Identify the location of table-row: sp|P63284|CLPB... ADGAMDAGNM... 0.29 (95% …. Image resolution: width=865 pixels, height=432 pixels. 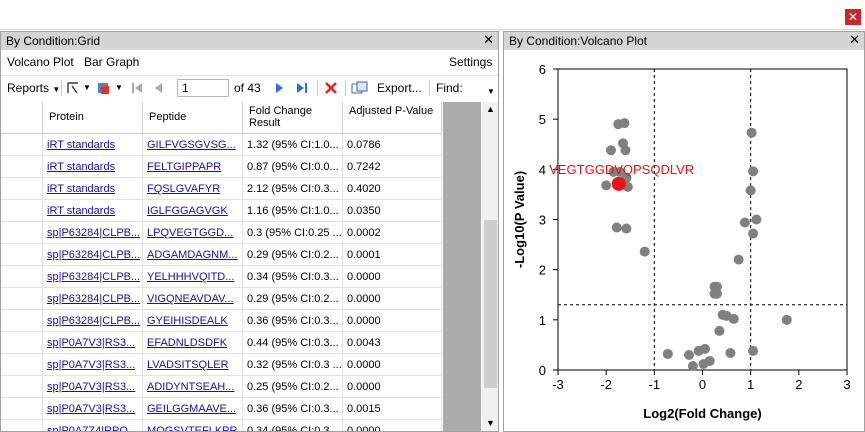
(221, 255).